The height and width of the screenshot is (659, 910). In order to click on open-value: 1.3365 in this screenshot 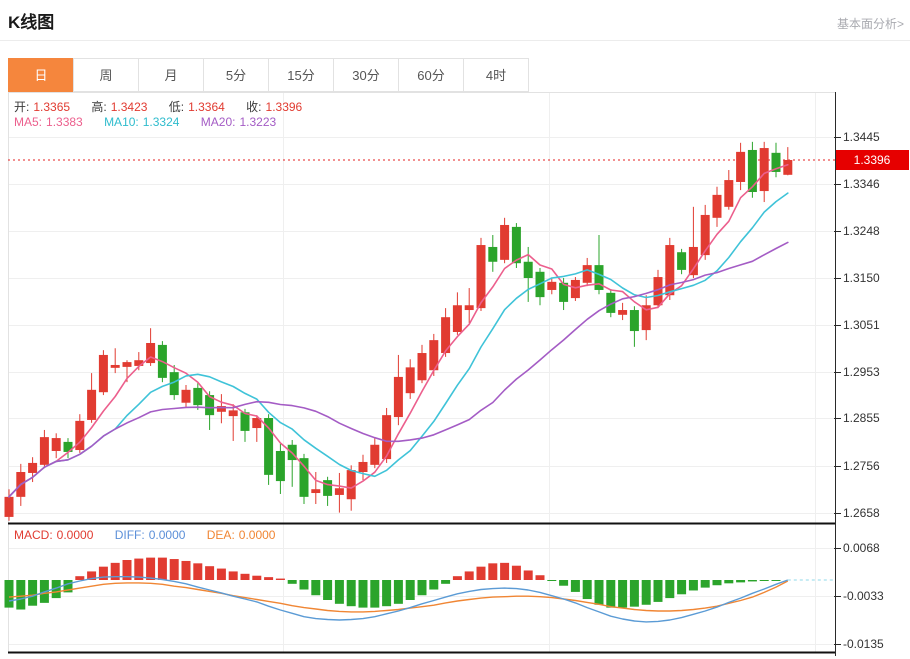, I will do `click(52, 107)`.